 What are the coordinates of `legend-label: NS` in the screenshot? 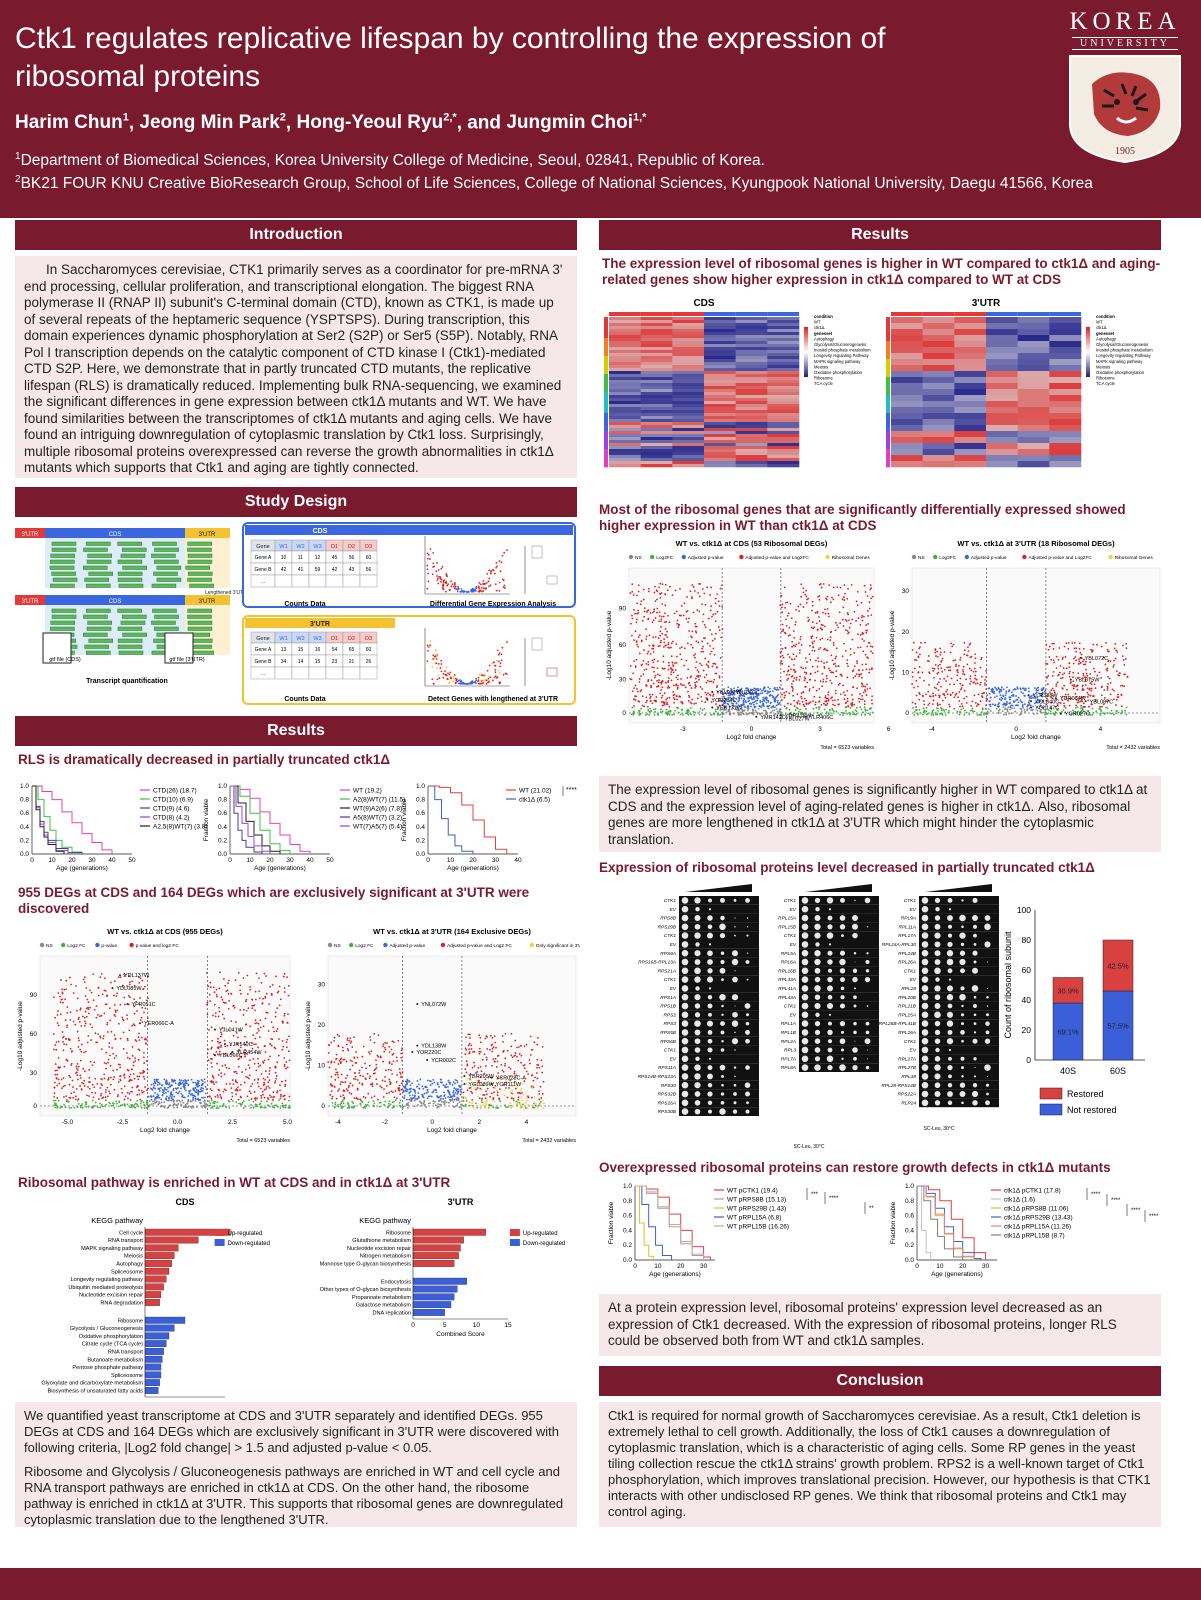 It's located at (49, 946).